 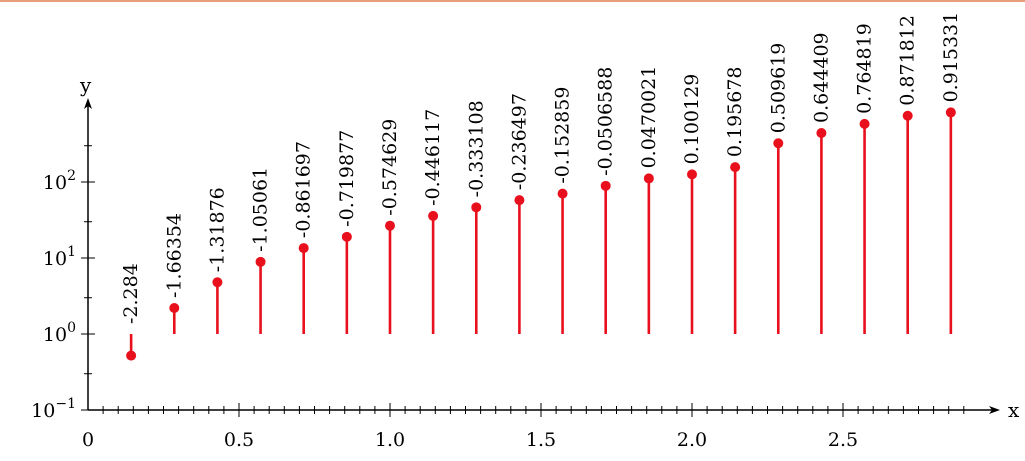 I want to click on y-tick-label: 10⁻¹, so click(x=53, y=409).